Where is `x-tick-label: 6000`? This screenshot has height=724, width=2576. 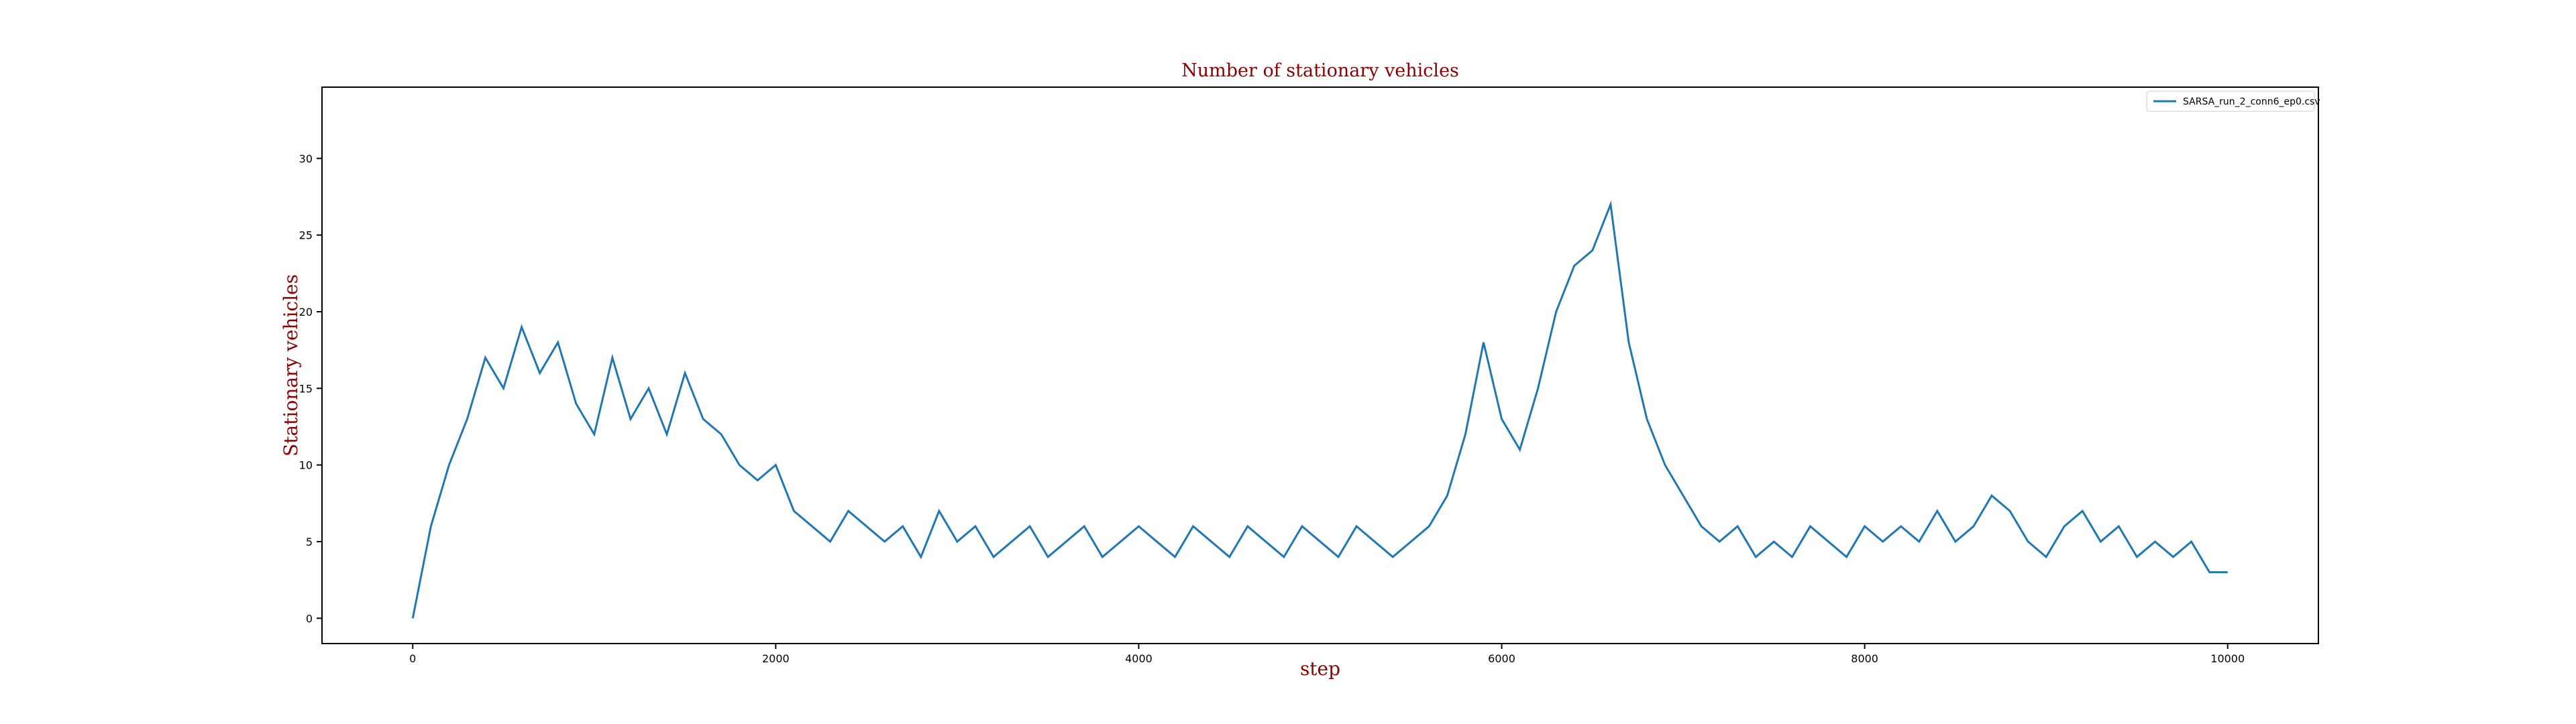 x-tick-label: 6000 is located at coordinates (1501, 658).